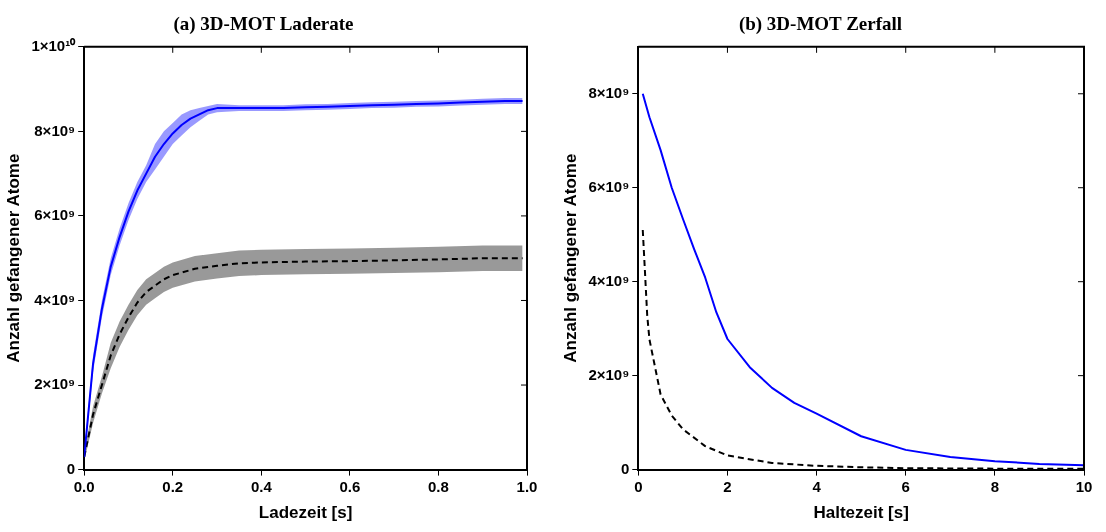 This screenshot has height=532, width=1106. Describe the element at coordinates (905, 486) in the screenshot. I see `x-tick-label: 6` at that location.